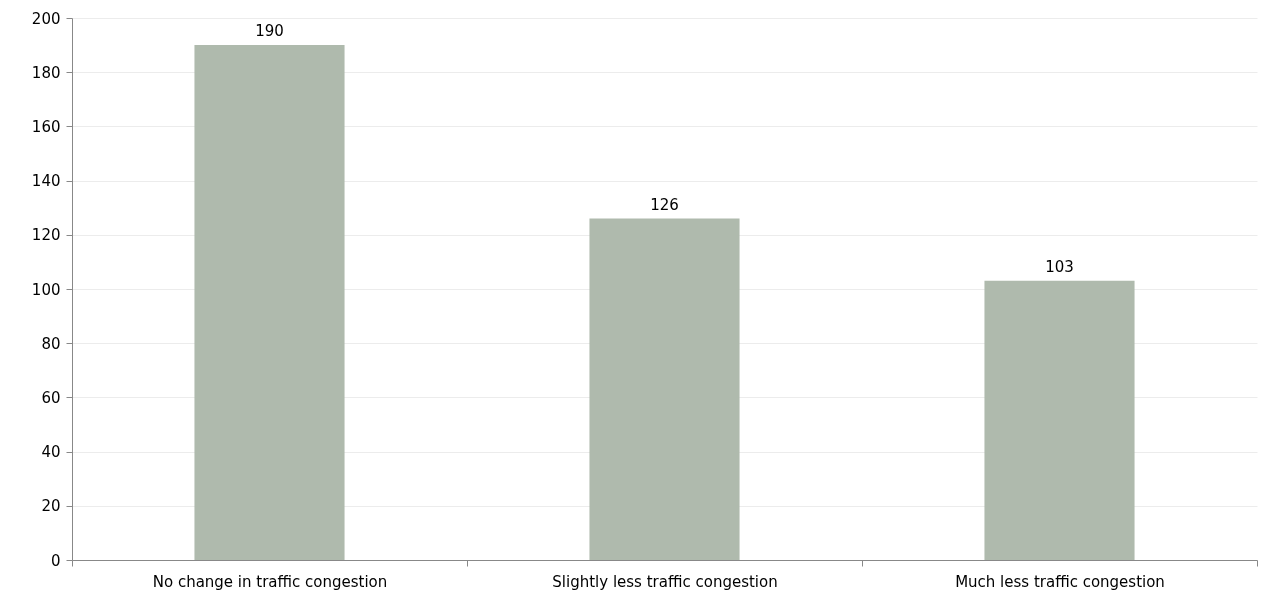 This screenshot has width=1262, height=611. Describe the element at coordinates (664, 204) in the screenshot. I see `data-label: 126` at that location.